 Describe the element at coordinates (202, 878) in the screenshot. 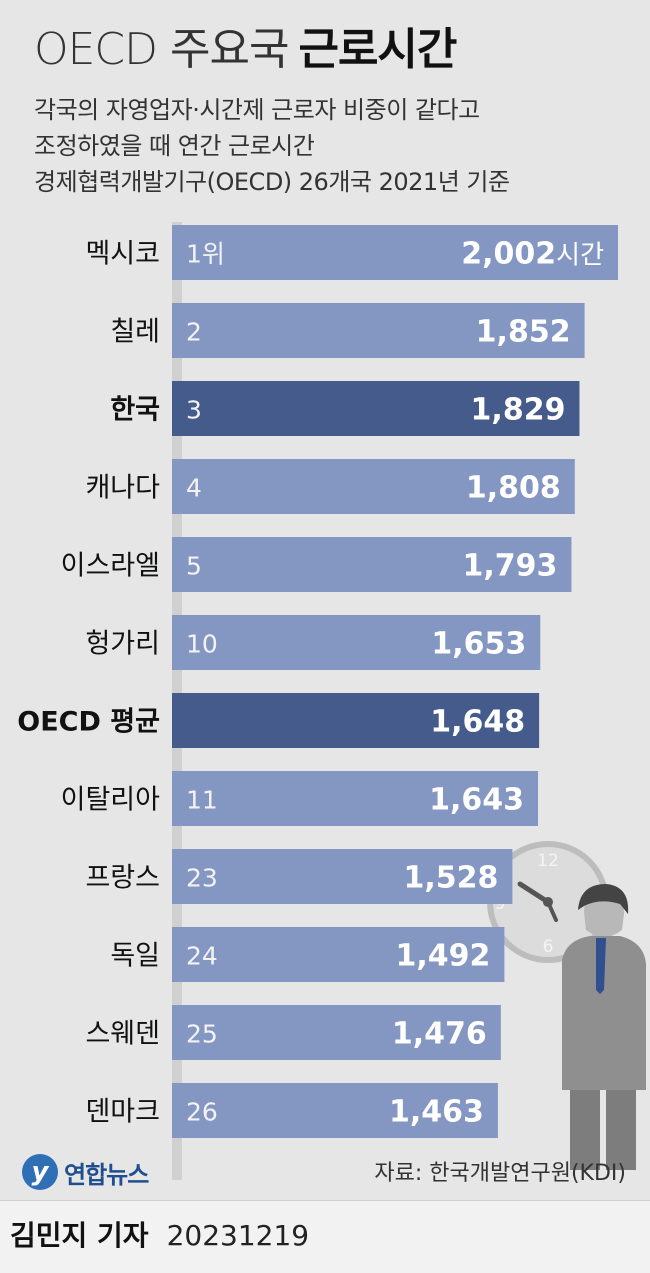

I see `rank-label: 23` at that location.